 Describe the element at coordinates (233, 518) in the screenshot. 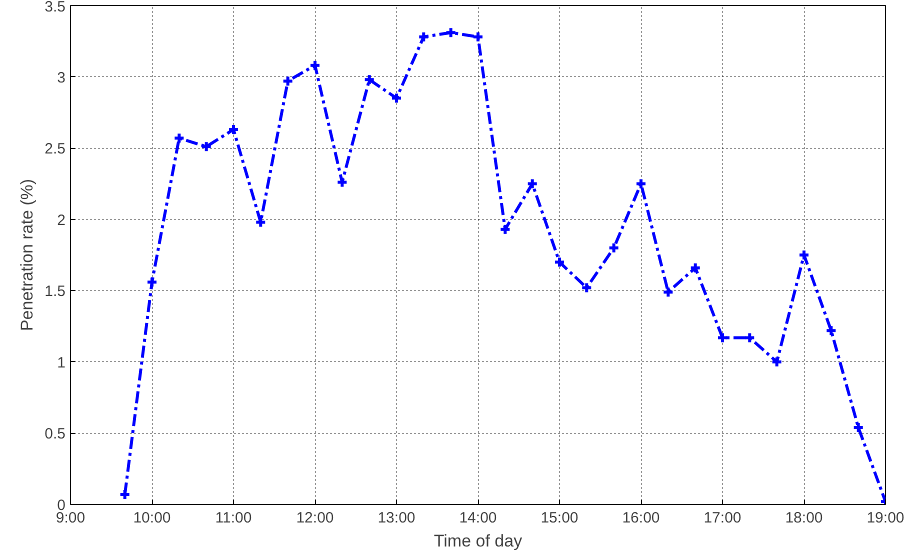

I see `x-tick-label: 11:00` at that location.